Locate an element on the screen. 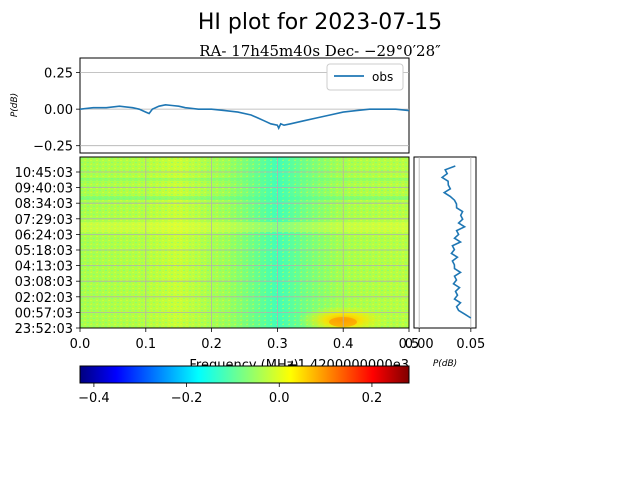  side-series-line is located at coordinates (456, 242).